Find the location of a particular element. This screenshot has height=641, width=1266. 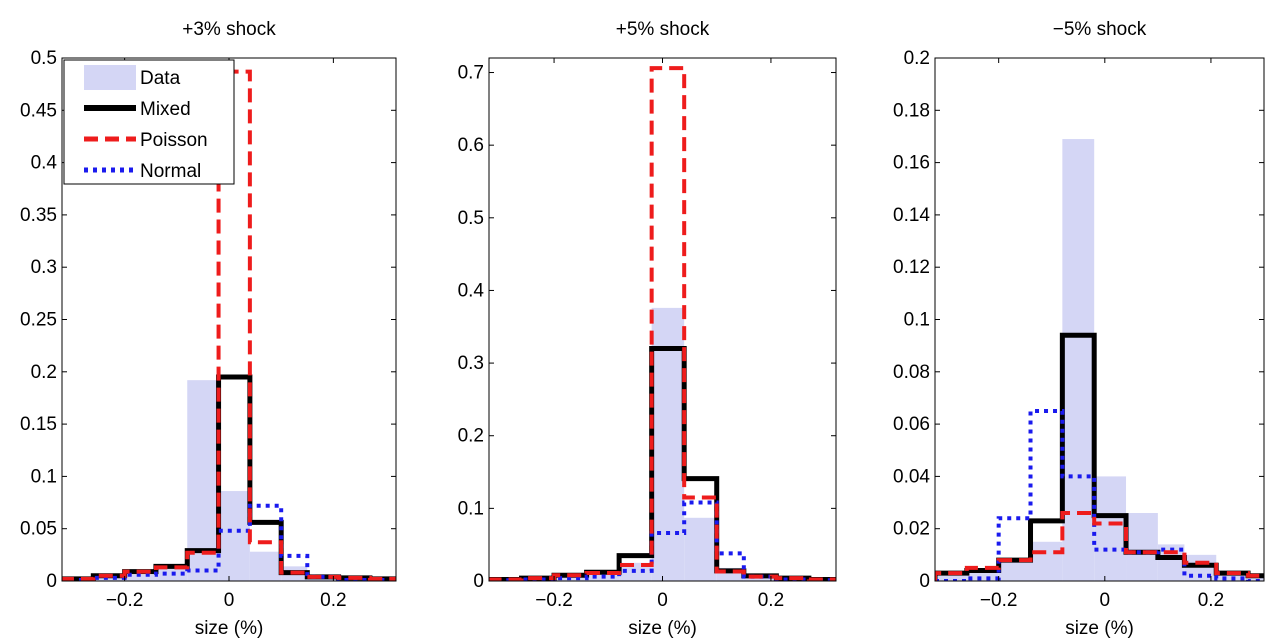

y-tick-label: 0.35 is located at coordinates (38, 215).